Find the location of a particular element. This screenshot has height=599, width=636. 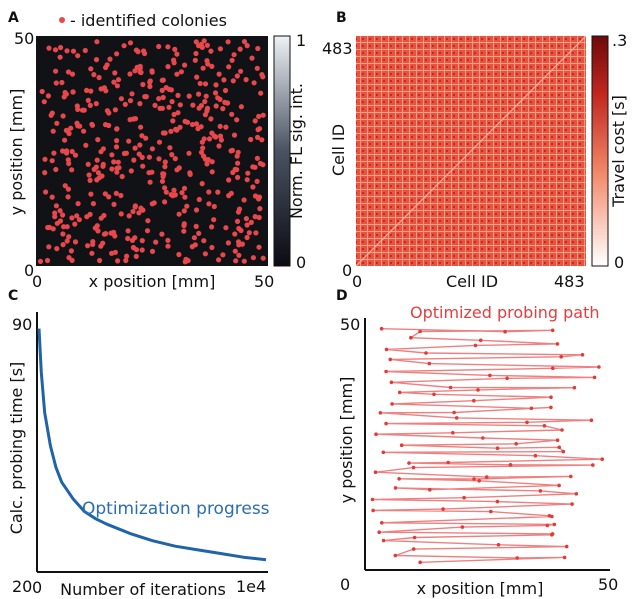

panel-a-ylabel: y position [mm] is located at coordinates (16, 152).